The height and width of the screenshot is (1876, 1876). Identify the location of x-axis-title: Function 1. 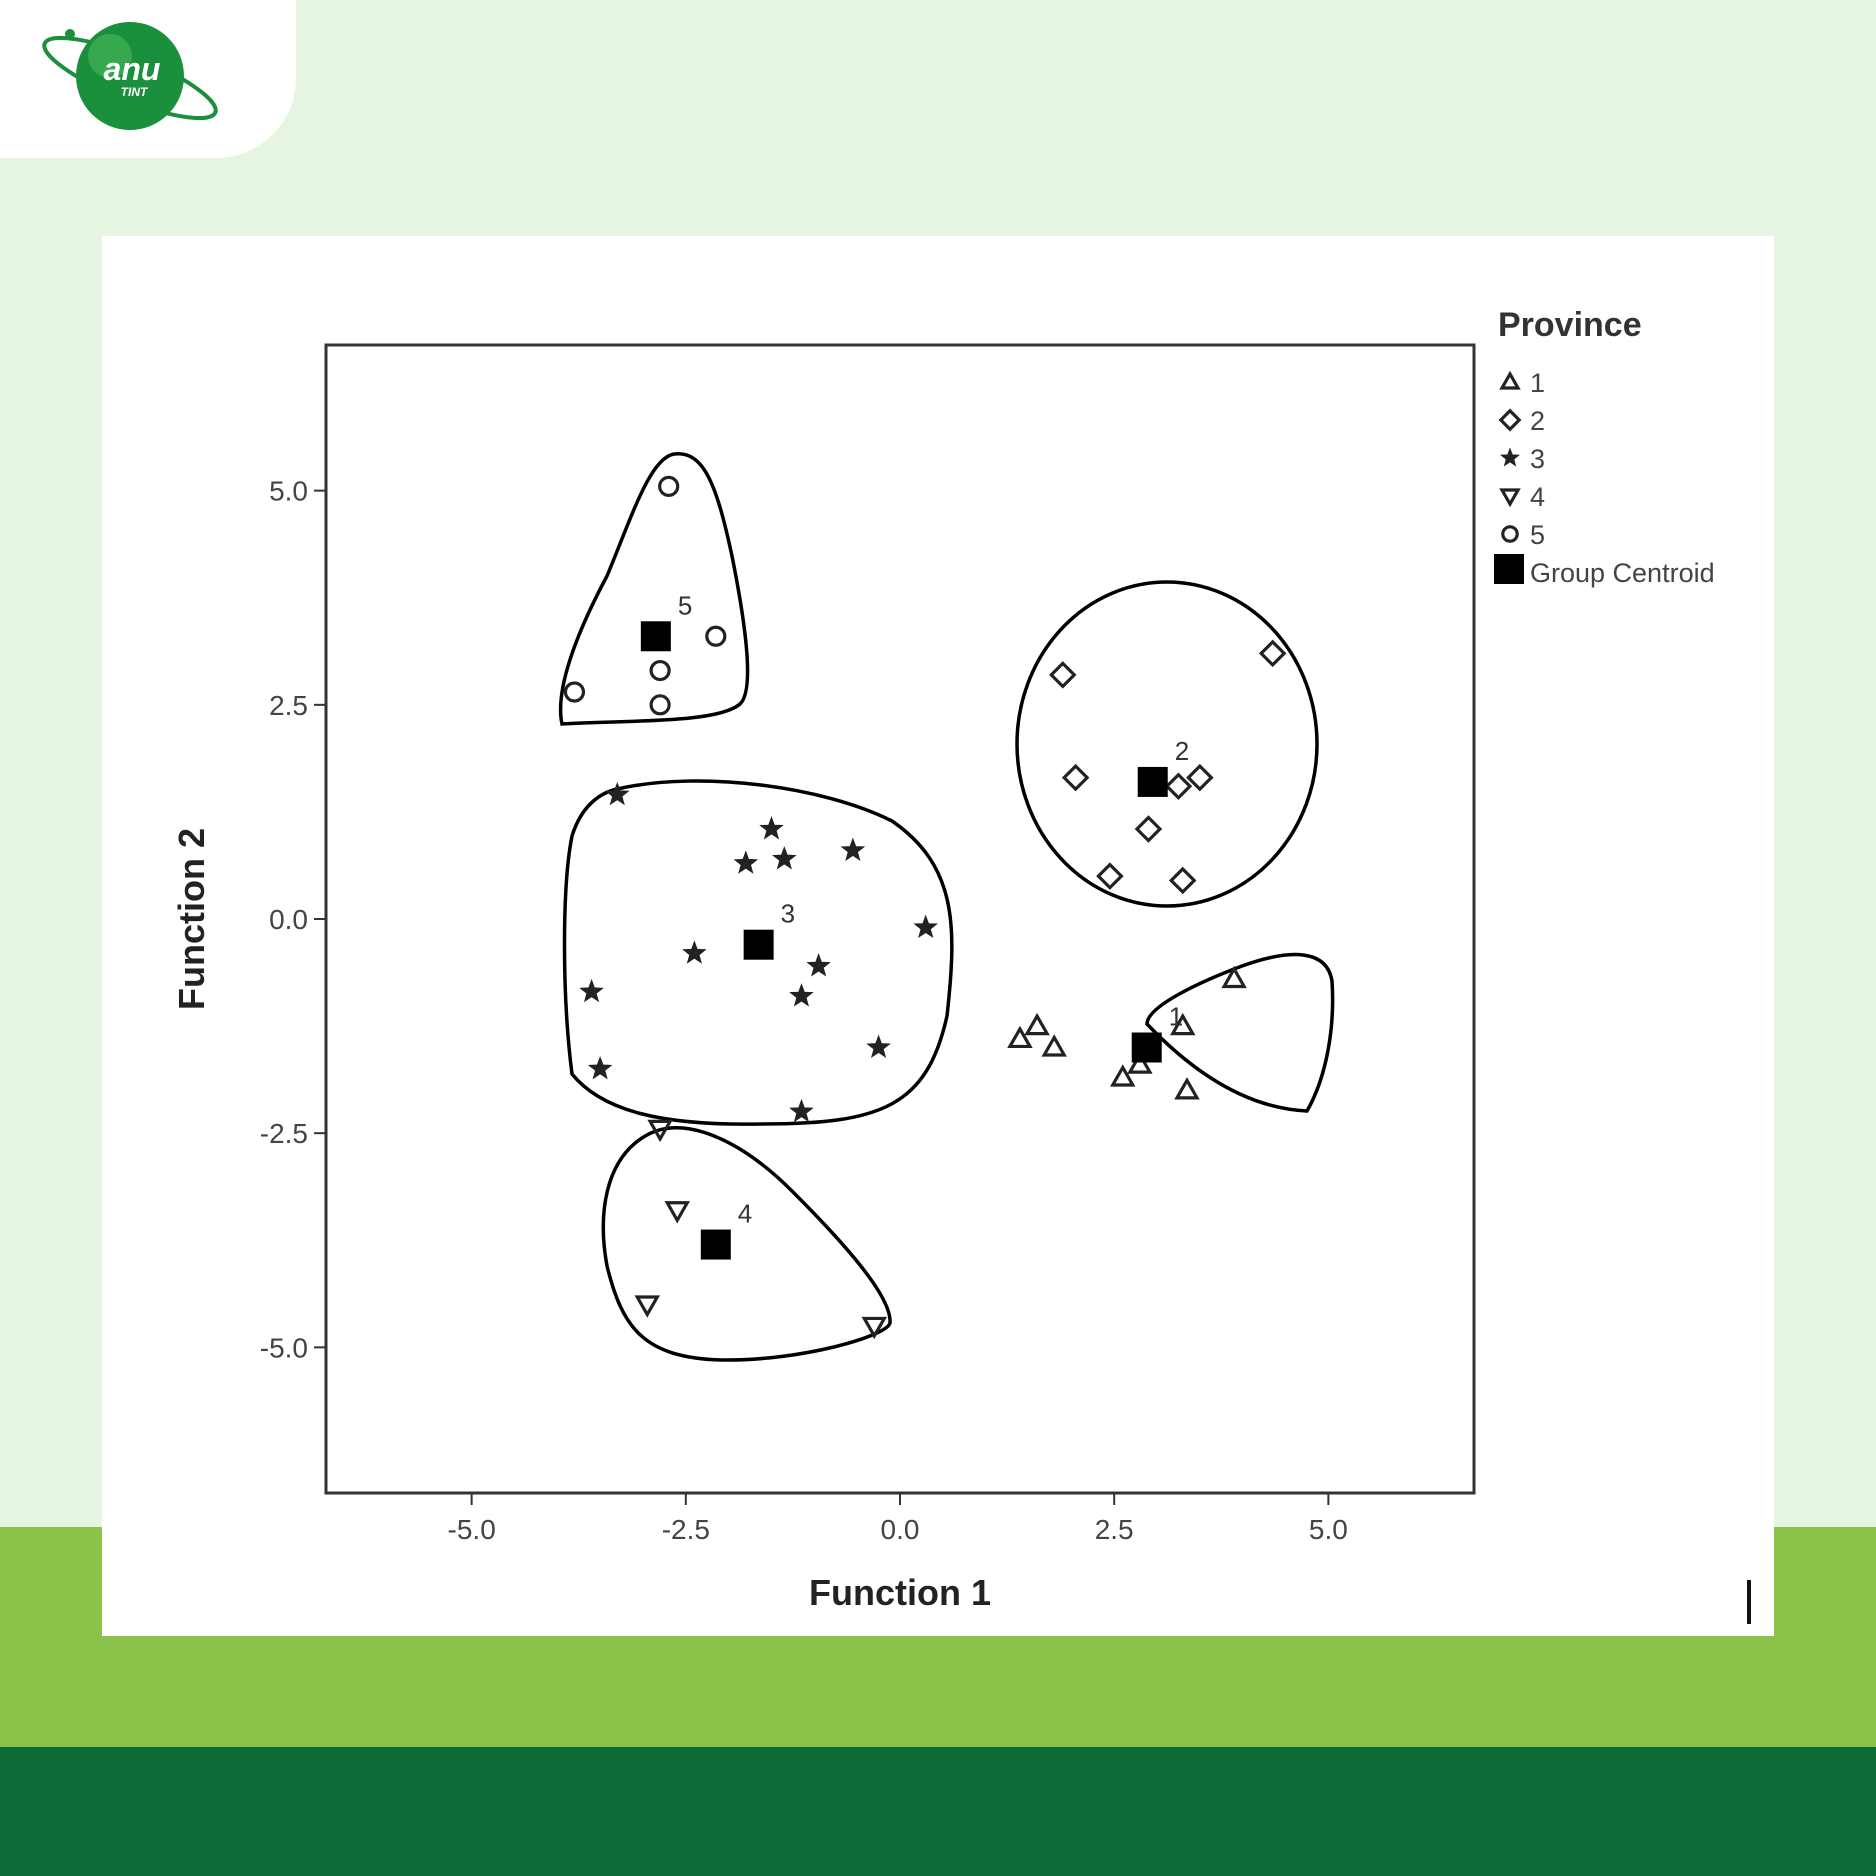
(900, 1592).